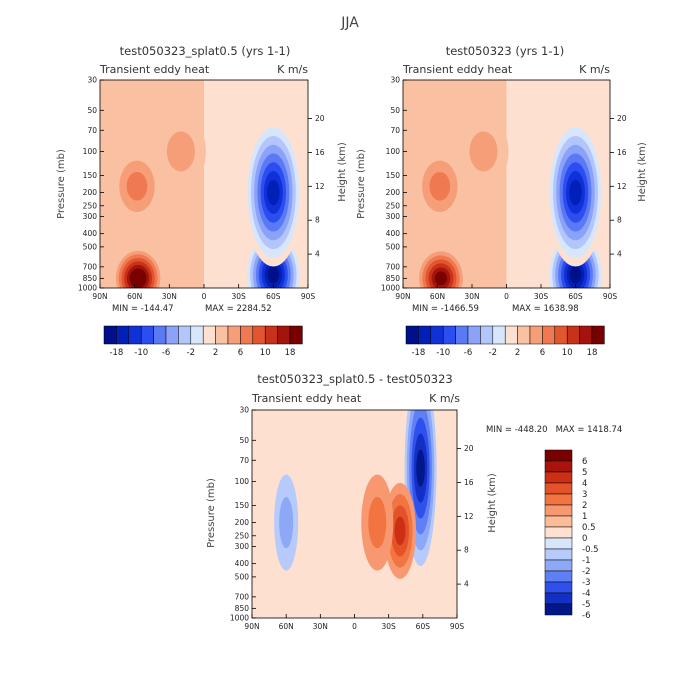  Describe the element at coordinates (584, 495) in the screenshot. I see `colorbar-label: 3` at that location.